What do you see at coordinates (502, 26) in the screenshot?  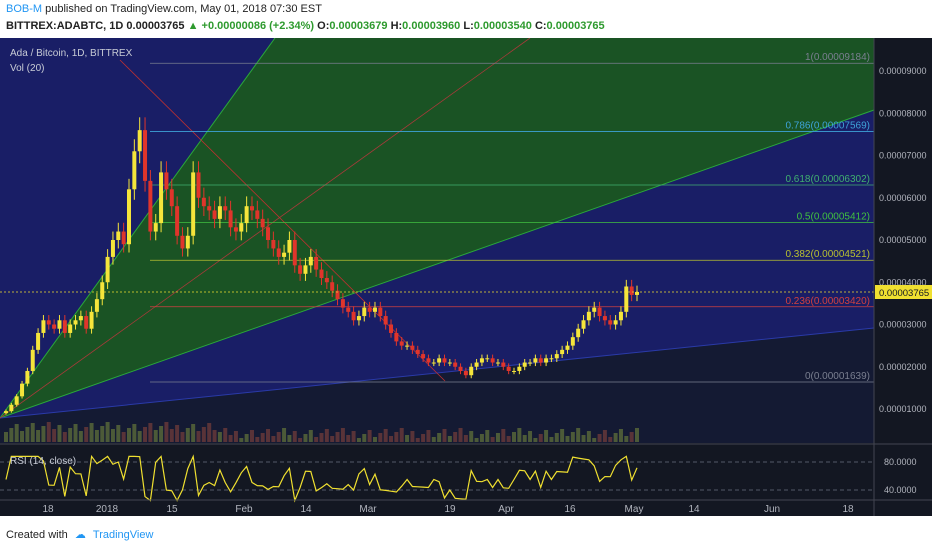 I see `low-value: 0.00003540` at bounding box center [502, 26].